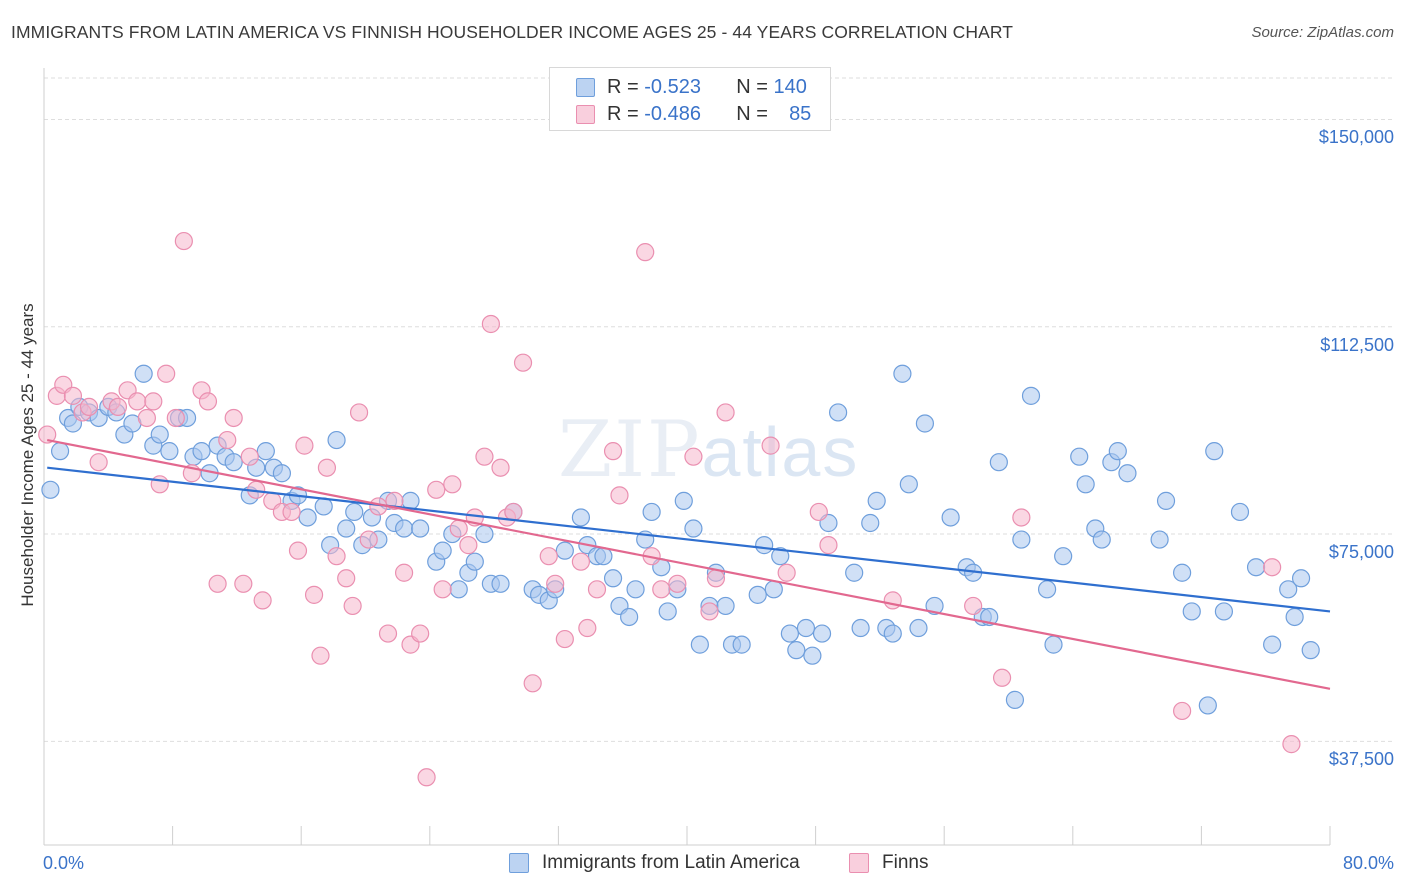  What do you see at coordinates (623, 113) in the screenshot?
I see `legend-r-label: R =` at bounding box center [623, 113].